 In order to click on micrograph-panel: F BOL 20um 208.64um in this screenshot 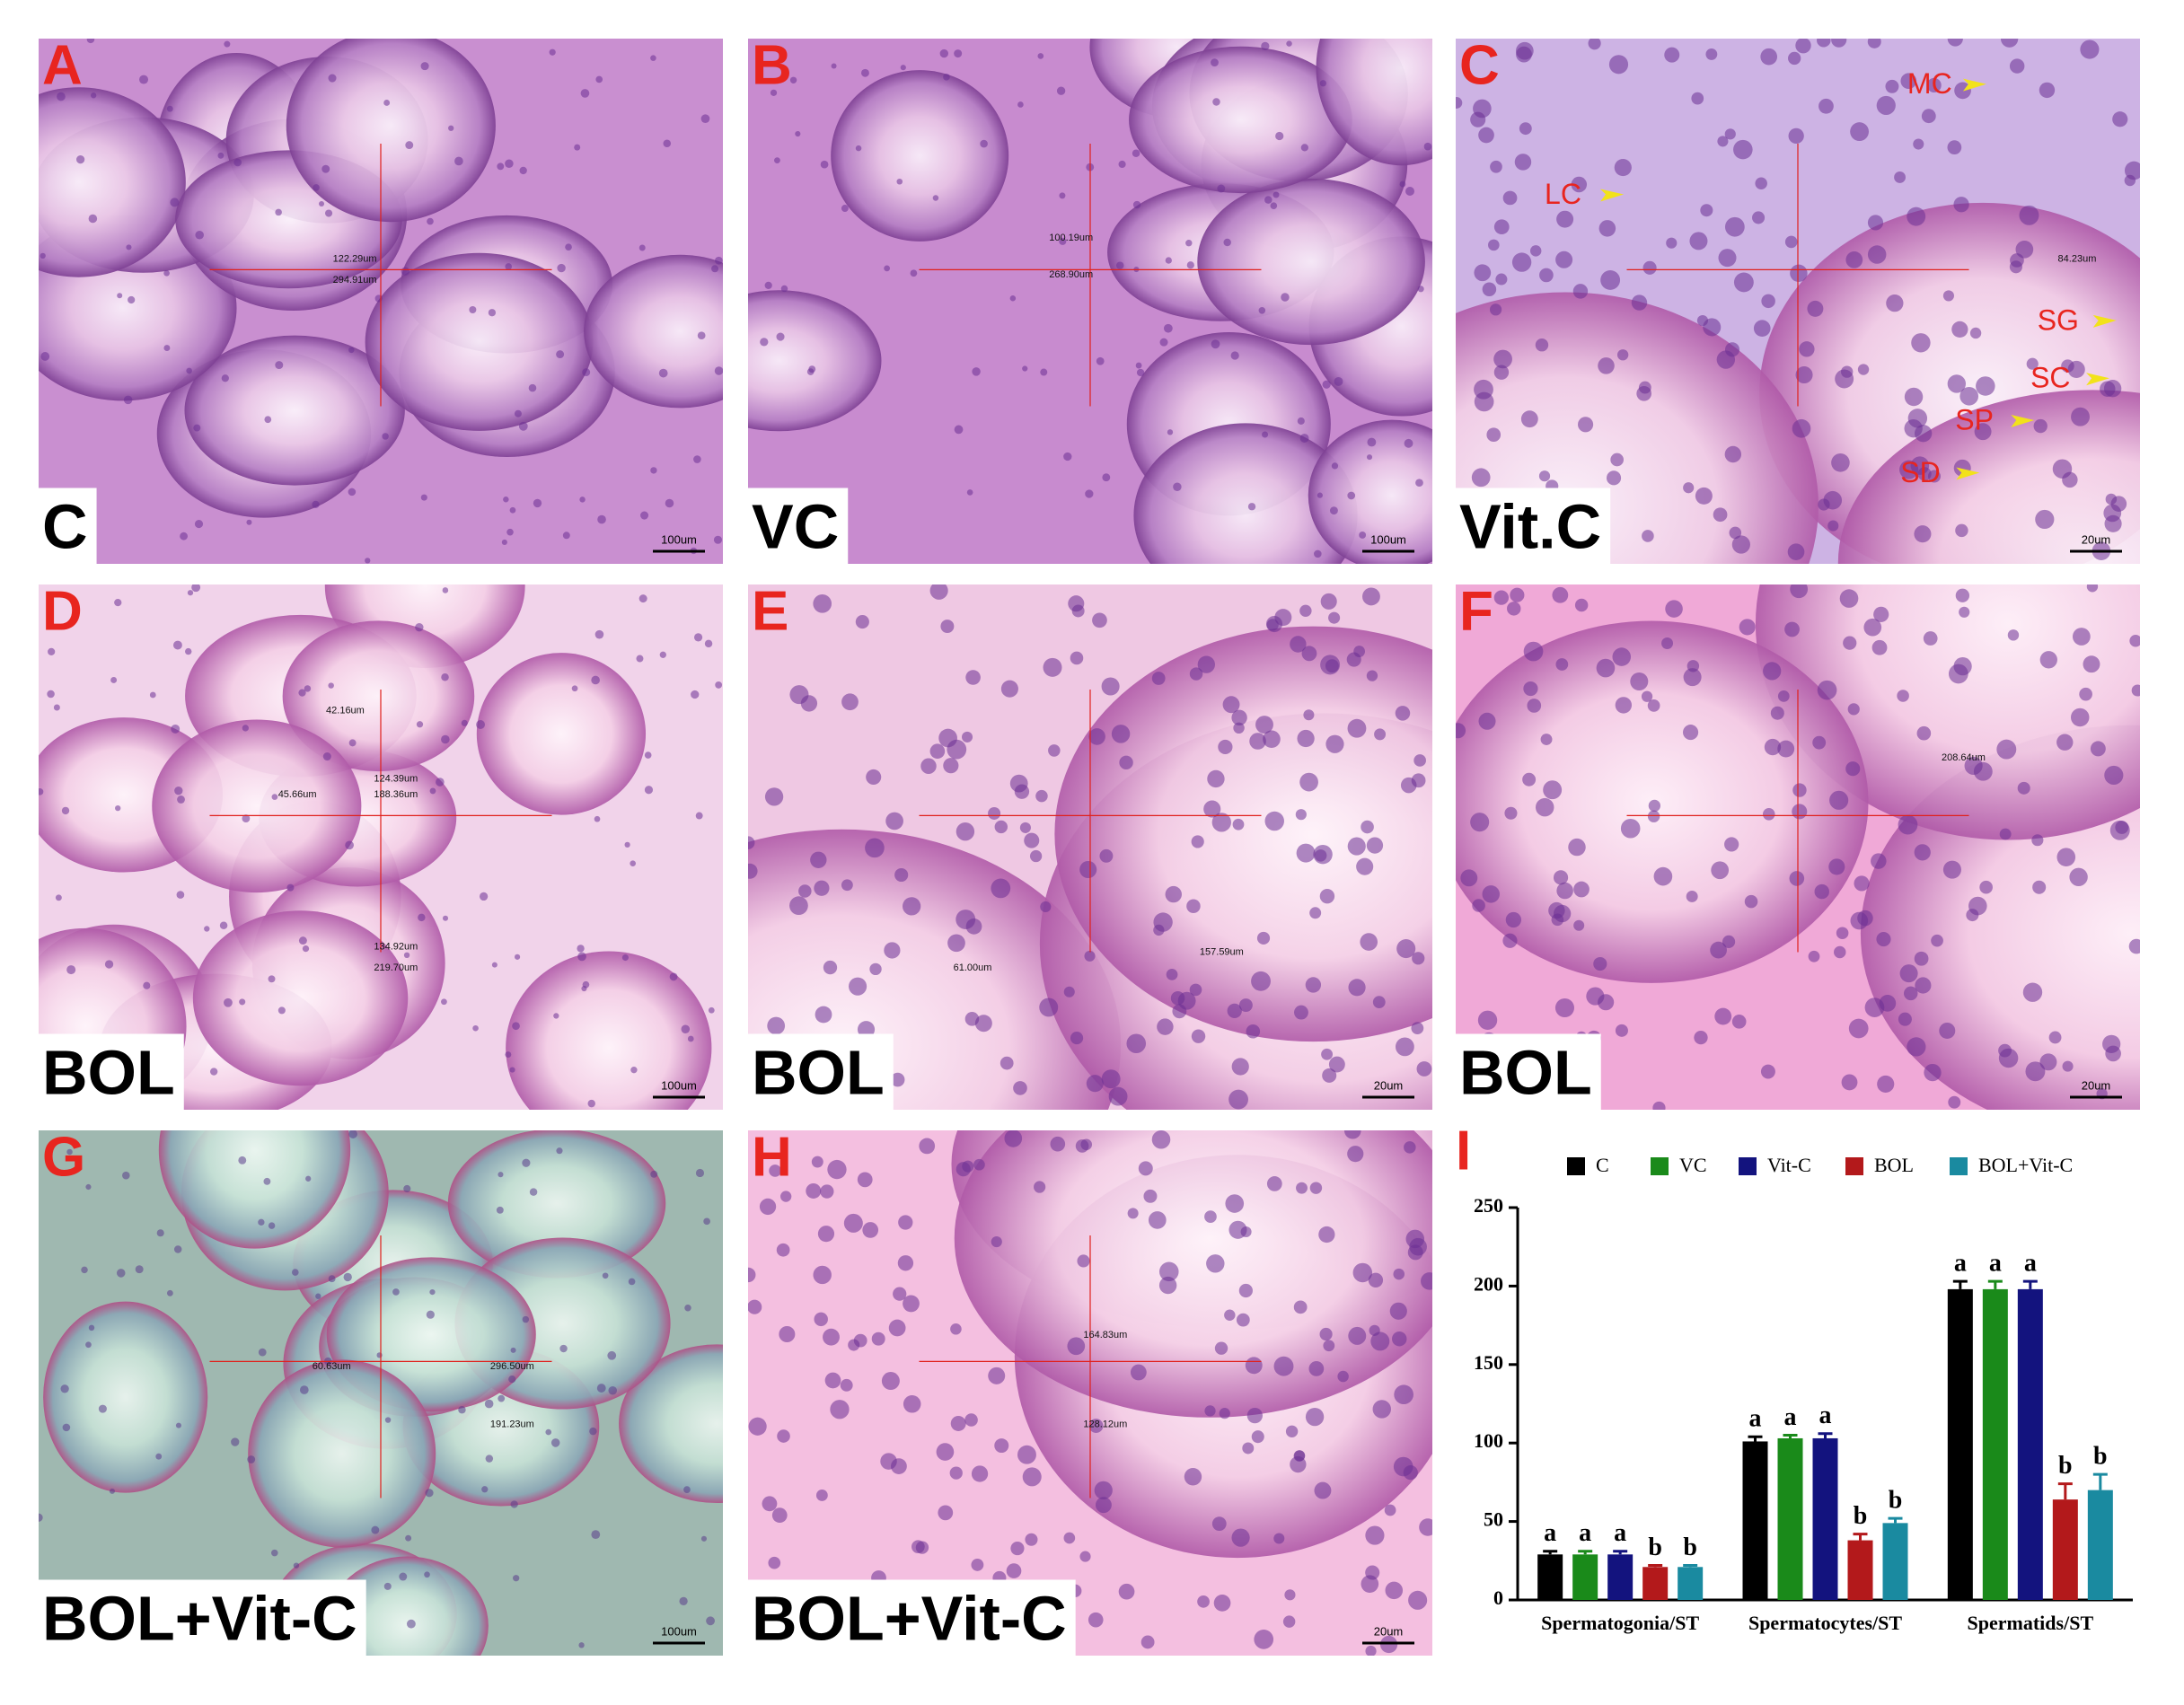, I will do `click(1798, 845)`.